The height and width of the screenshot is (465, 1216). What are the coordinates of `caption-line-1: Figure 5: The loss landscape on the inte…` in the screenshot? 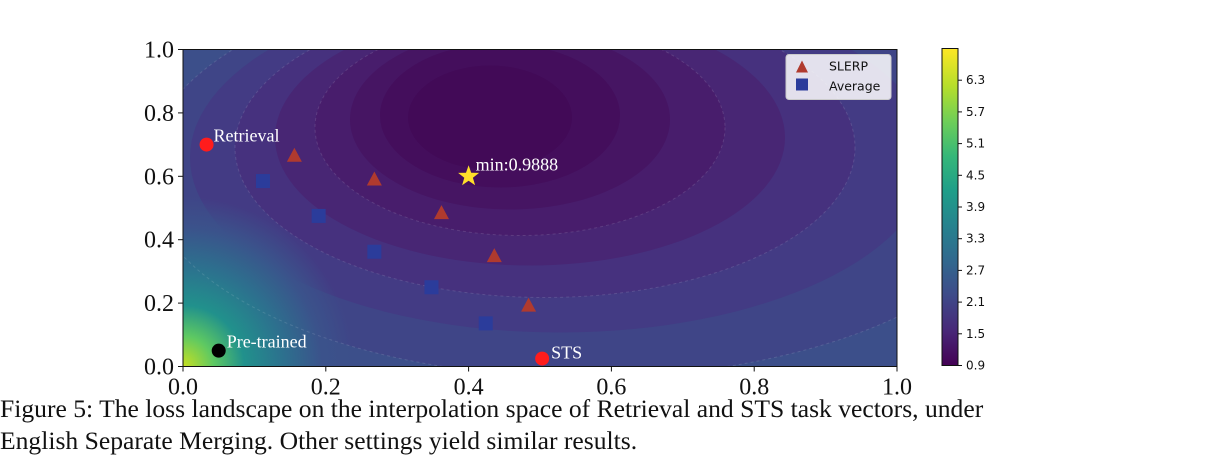 It's located at (492, 408).